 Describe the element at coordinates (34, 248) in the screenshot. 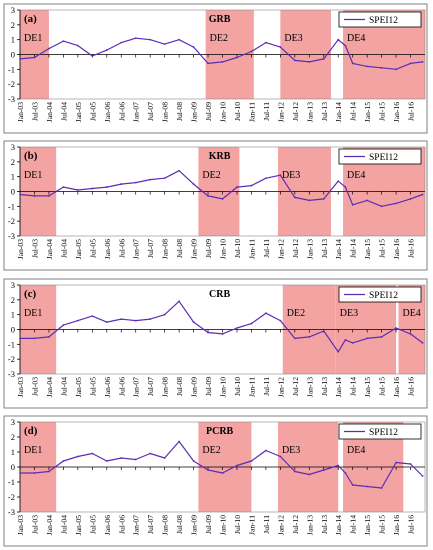

I see `x-tick-label: Jul-03` at that location.